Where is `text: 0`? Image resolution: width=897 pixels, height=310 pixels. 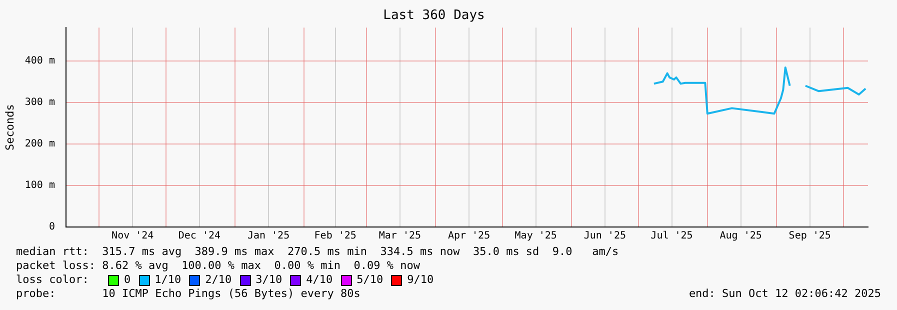
text: 0 is located at coordinates (127, 280).